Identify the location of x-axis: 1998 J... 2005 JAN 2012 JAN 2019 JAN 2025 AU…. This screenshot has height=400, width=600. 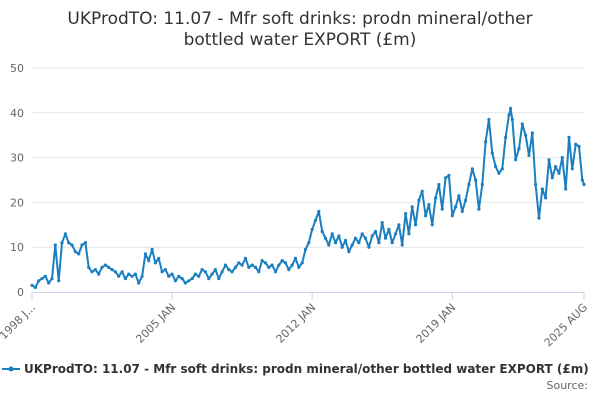
(295, 320).